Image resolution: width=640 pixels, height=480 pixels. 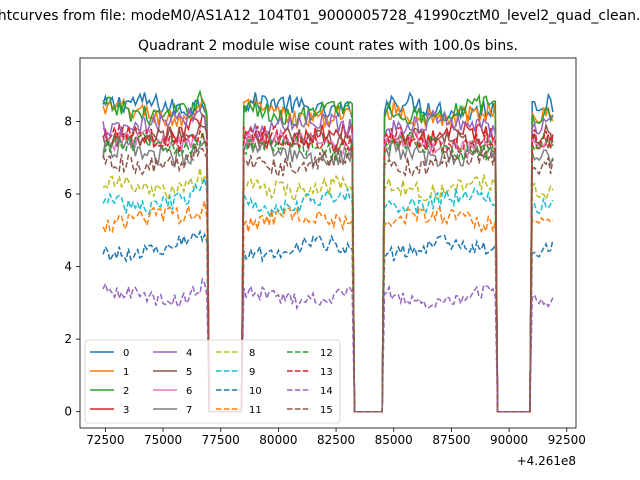 I want to click on x-tick-label: 90000, so click(x=509, y=440).